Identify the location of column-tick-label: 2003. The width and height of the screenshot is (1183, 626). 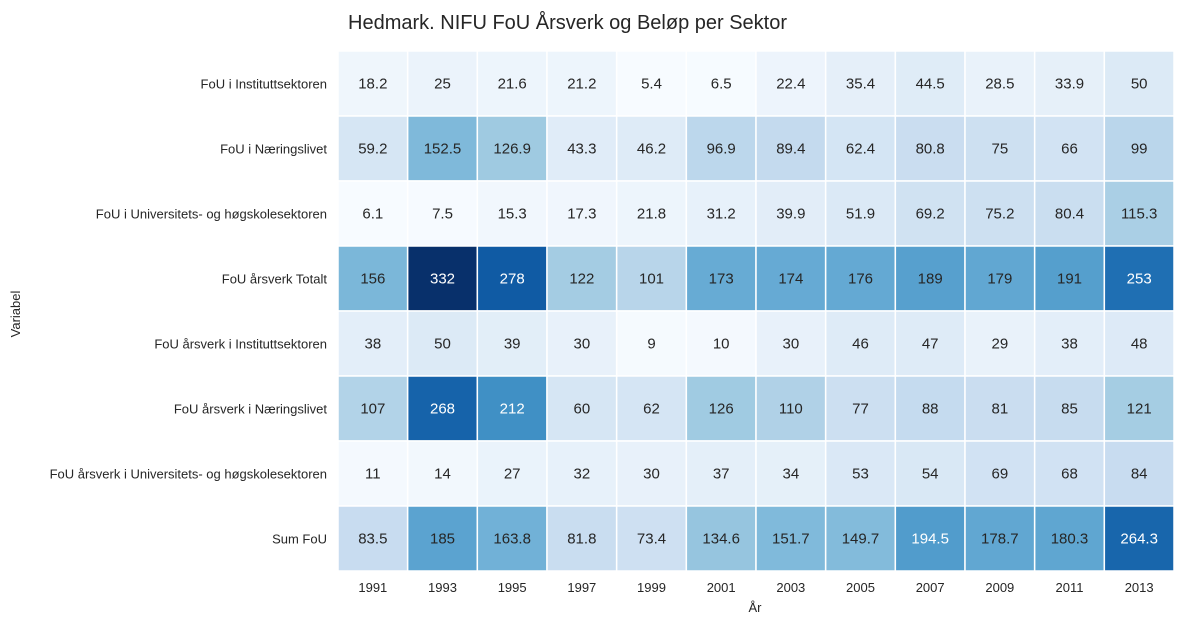
(790, 587).